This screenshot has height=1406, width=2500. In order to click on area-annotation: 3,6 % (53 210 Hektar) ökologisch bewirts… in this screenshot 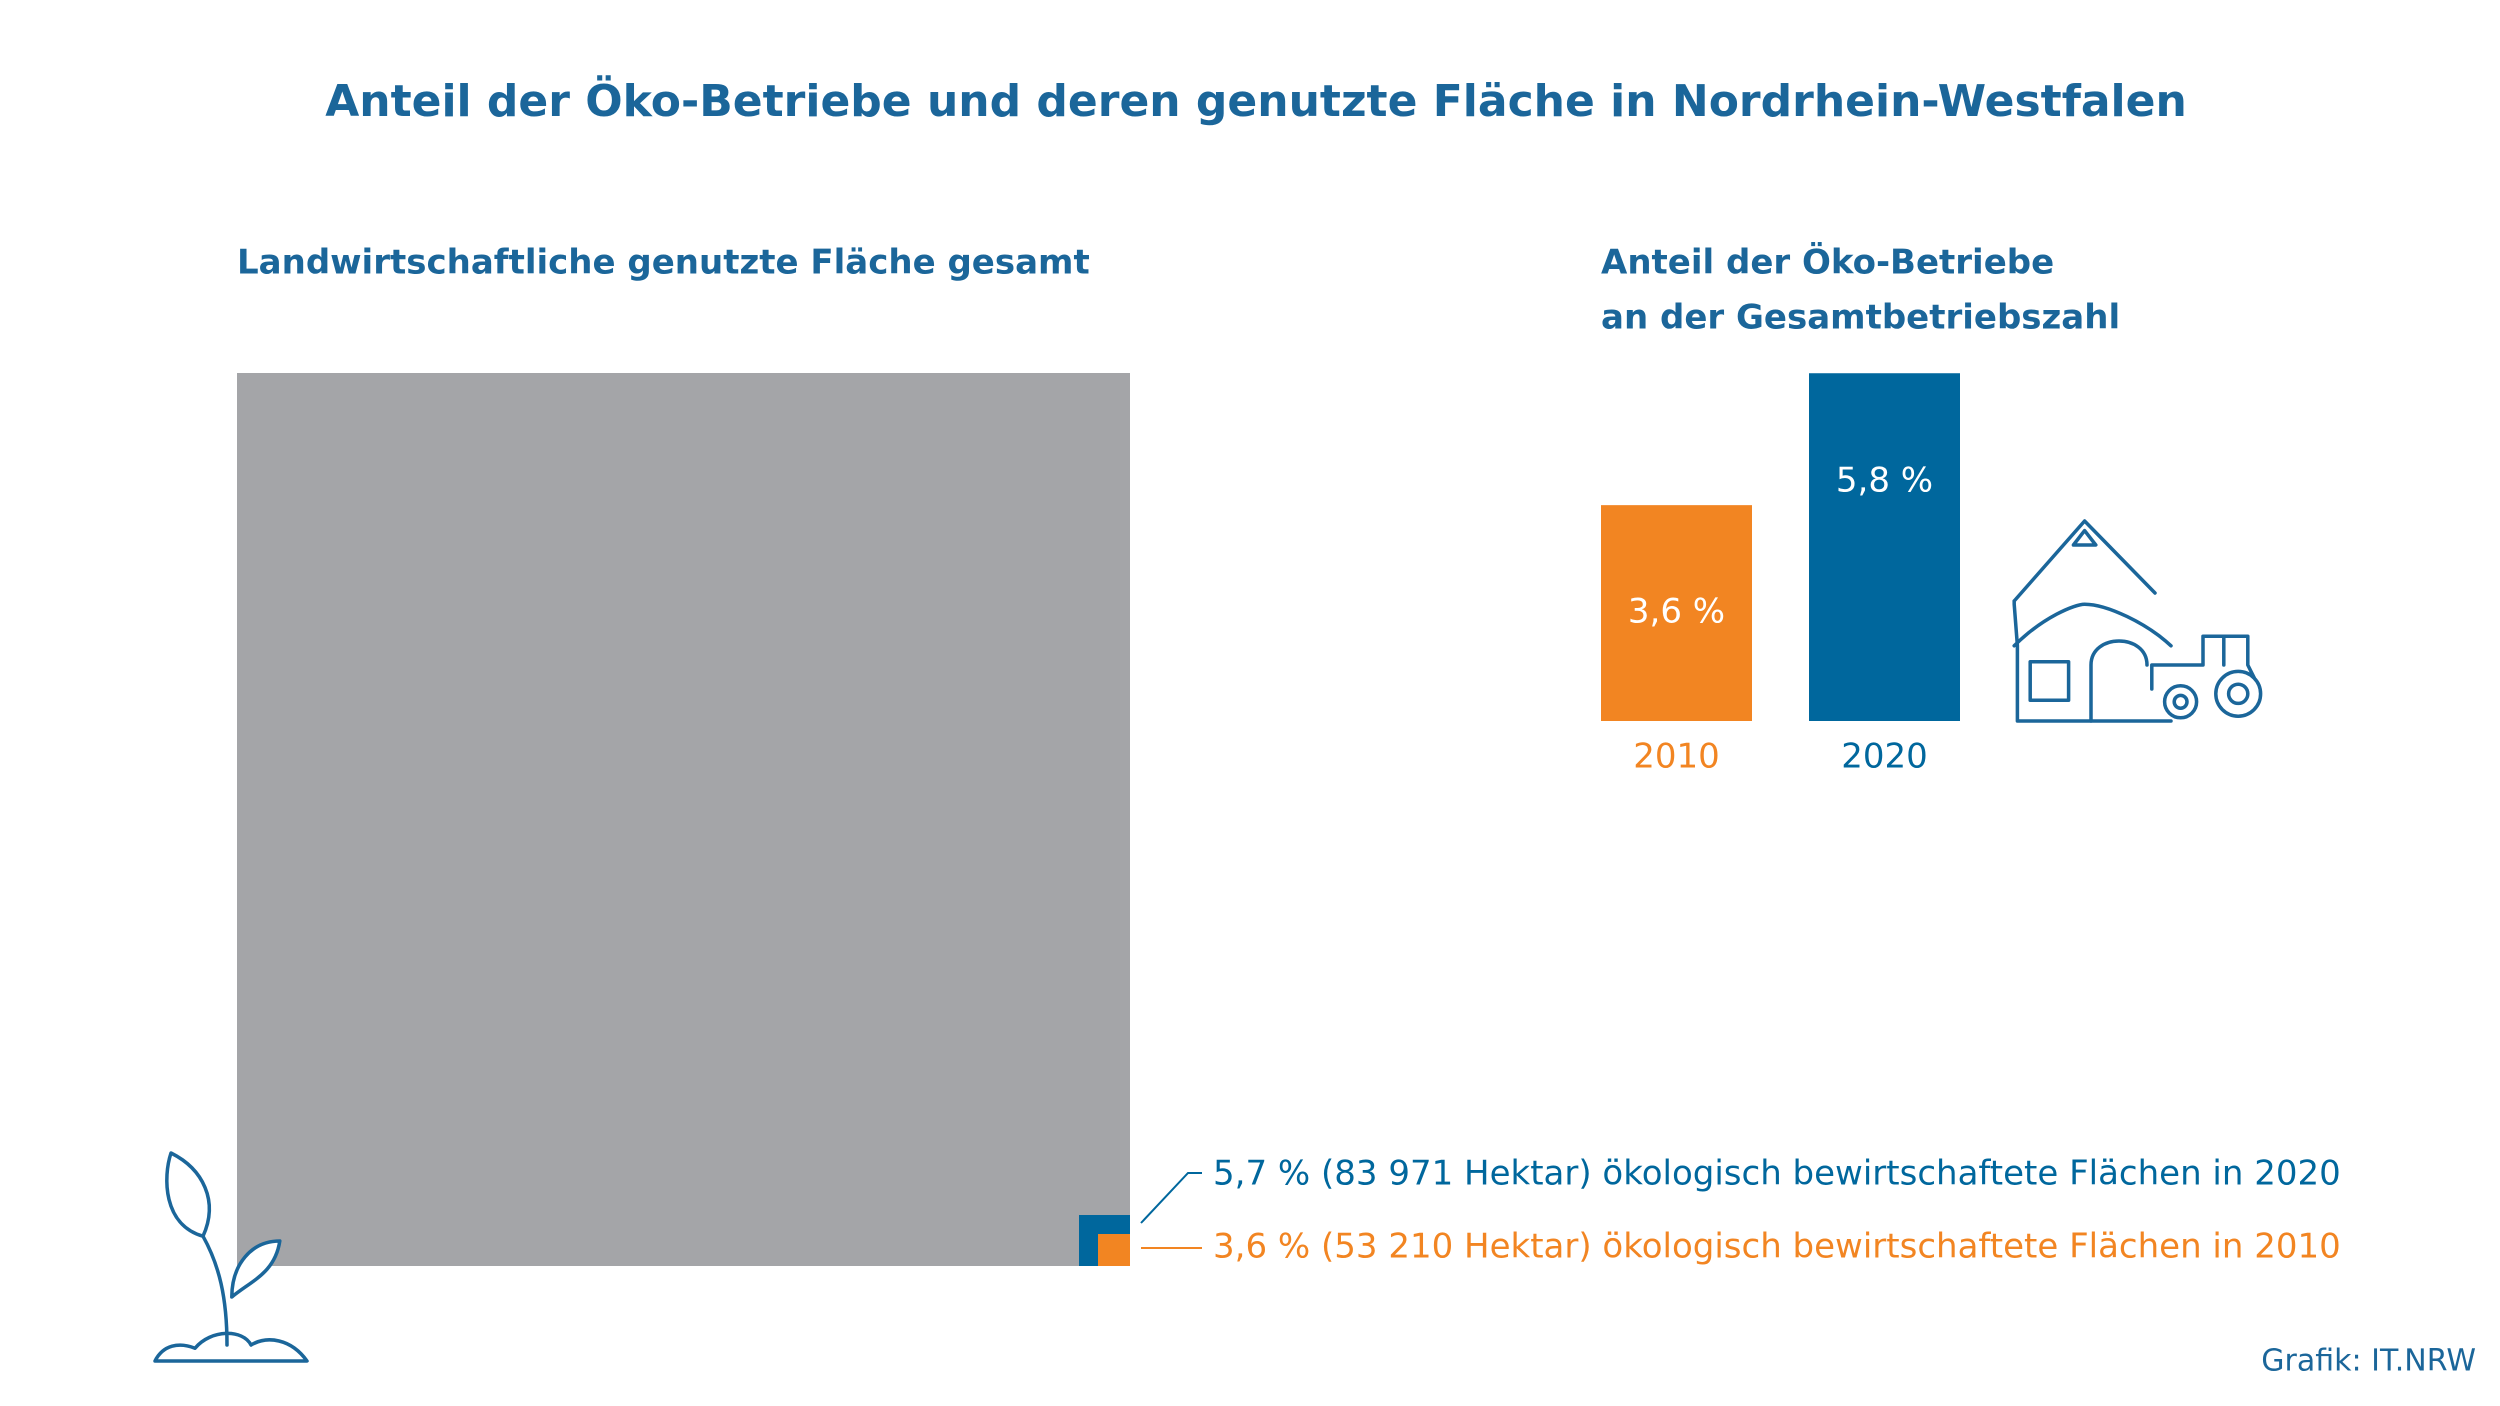, I will do `click(1777, 1247)`.